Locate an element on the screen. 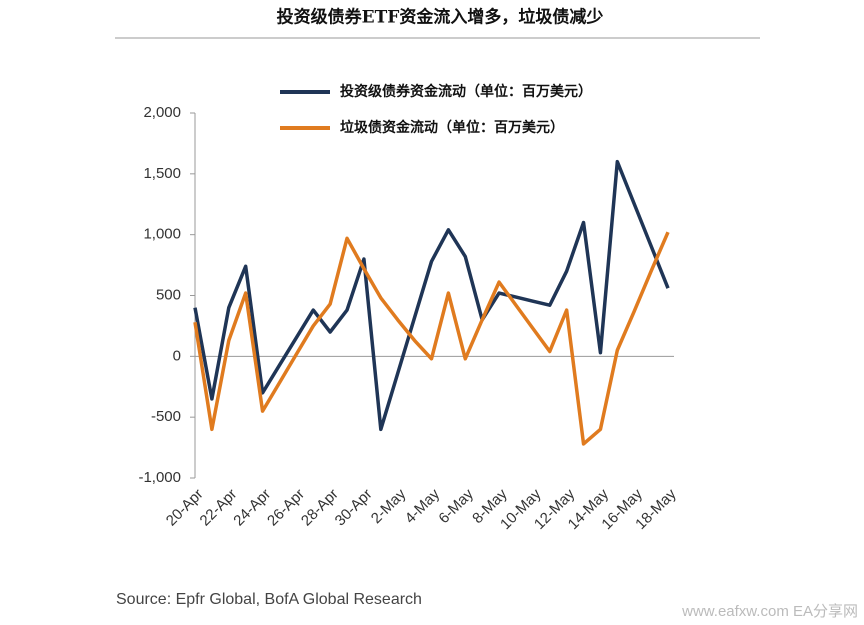 The image size is (864, 625). x-tick-label: 6-May is located at coordinates (456, 506).